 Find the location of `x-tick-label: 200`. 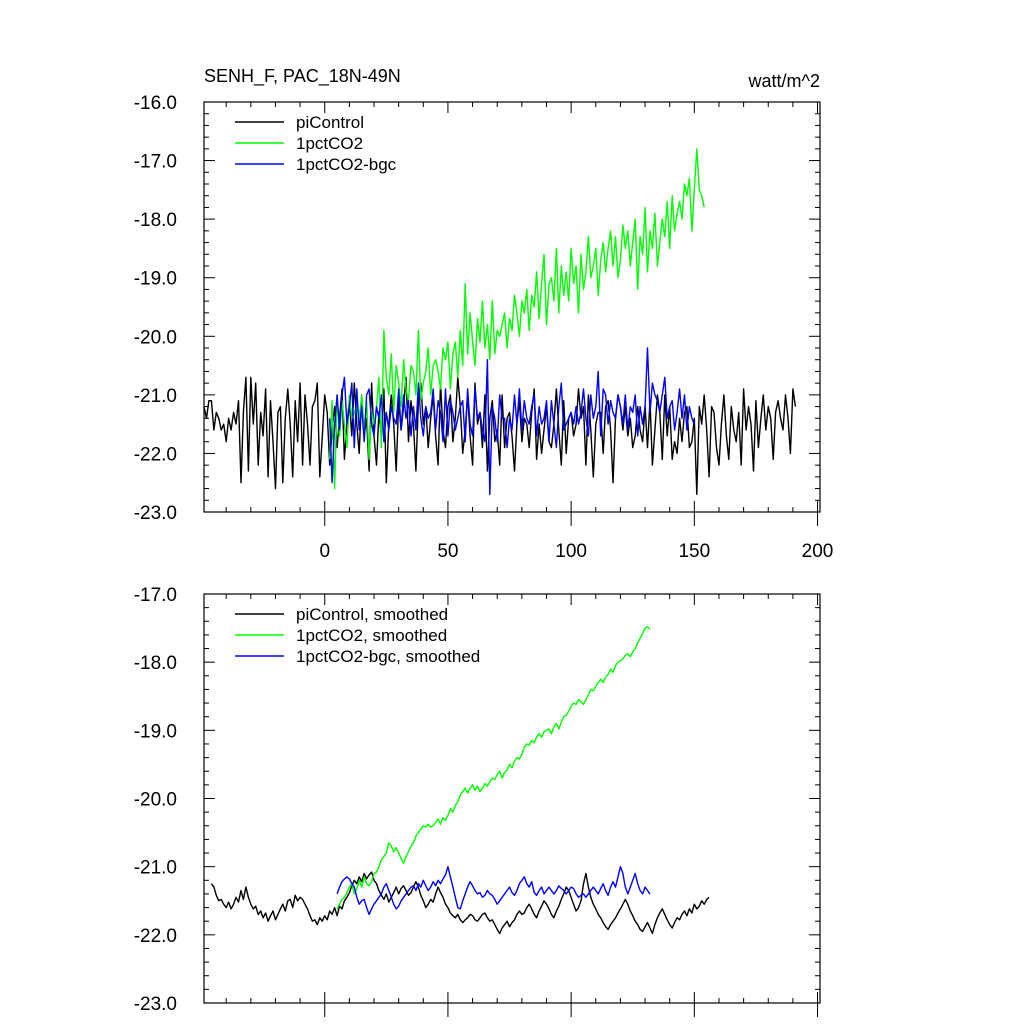

x-tick-label: 200 is located at coordinates (818, 551).